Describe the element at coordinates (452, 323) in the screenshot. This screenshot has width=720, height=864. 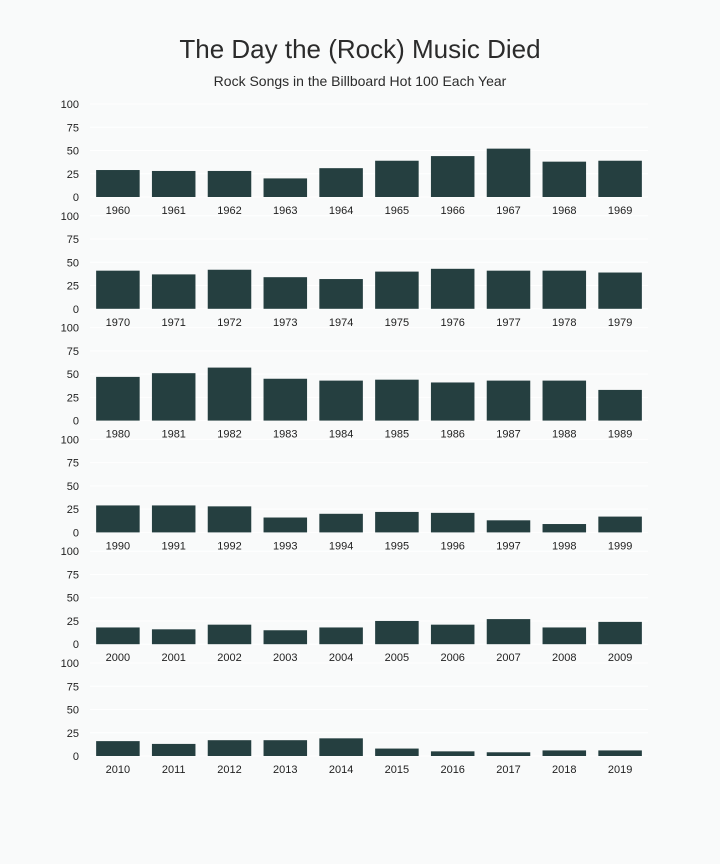
I see `x-tick-label: 1976` at that location.